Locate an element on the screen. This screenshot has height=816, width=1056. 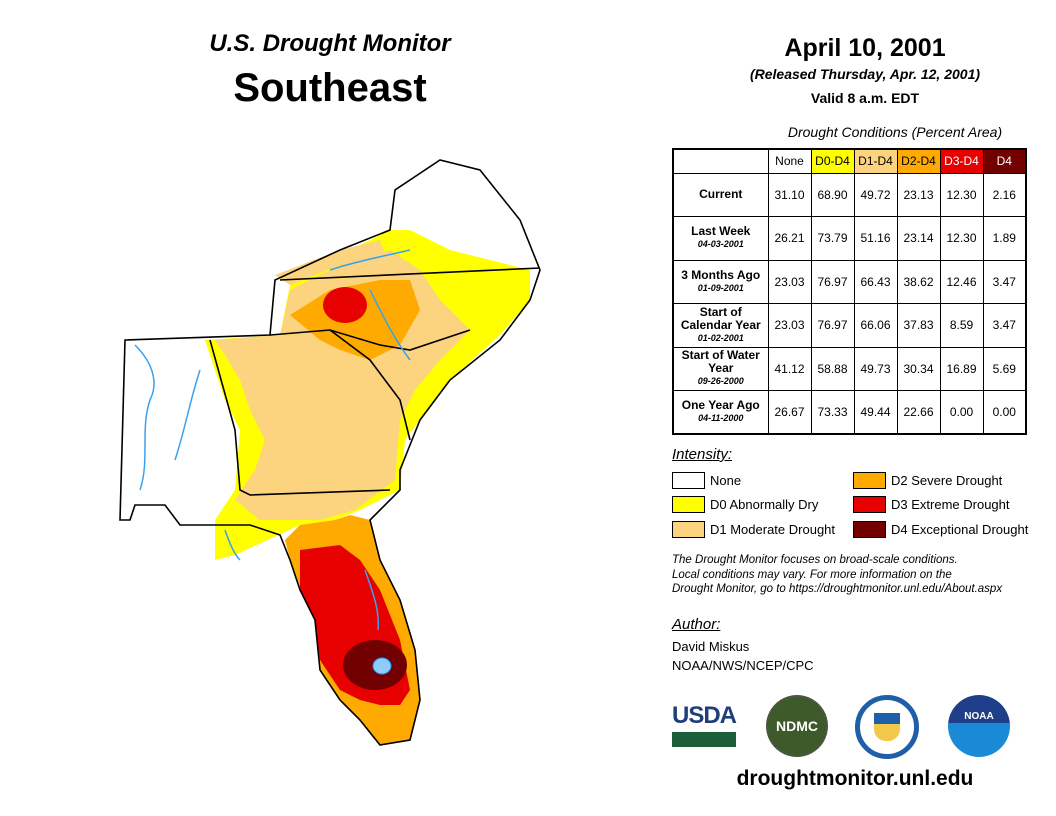
legend-item: D0 Abnormally Dry is located at coordinates (753, 505).